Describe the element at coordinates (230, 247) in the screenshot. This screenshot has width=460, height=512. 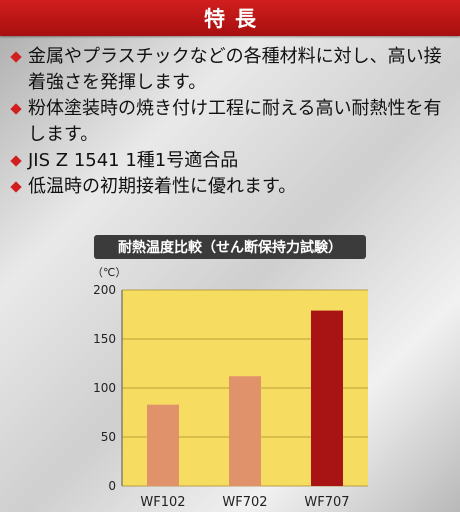
I see `chart-title: 耐熱温度比較（せん断保持力試験）` at that location.